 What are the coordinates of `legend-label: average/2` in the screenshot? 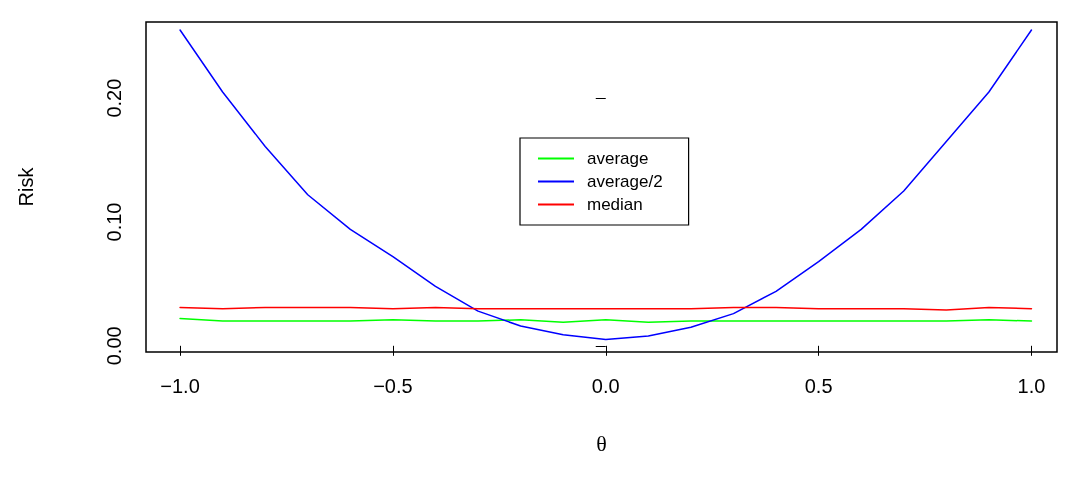 It's located at (625, 181).